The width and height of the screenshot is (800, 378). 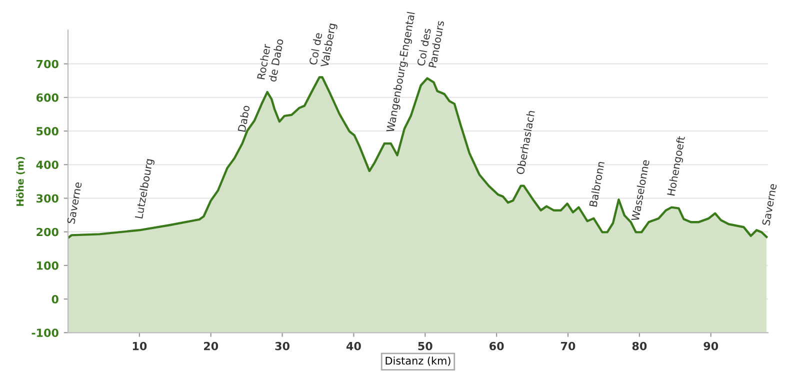 What do you see at coordinates (497, 346) in the screenshot?
I see `x-tick-label: 60` at bounding box center [497, 346].